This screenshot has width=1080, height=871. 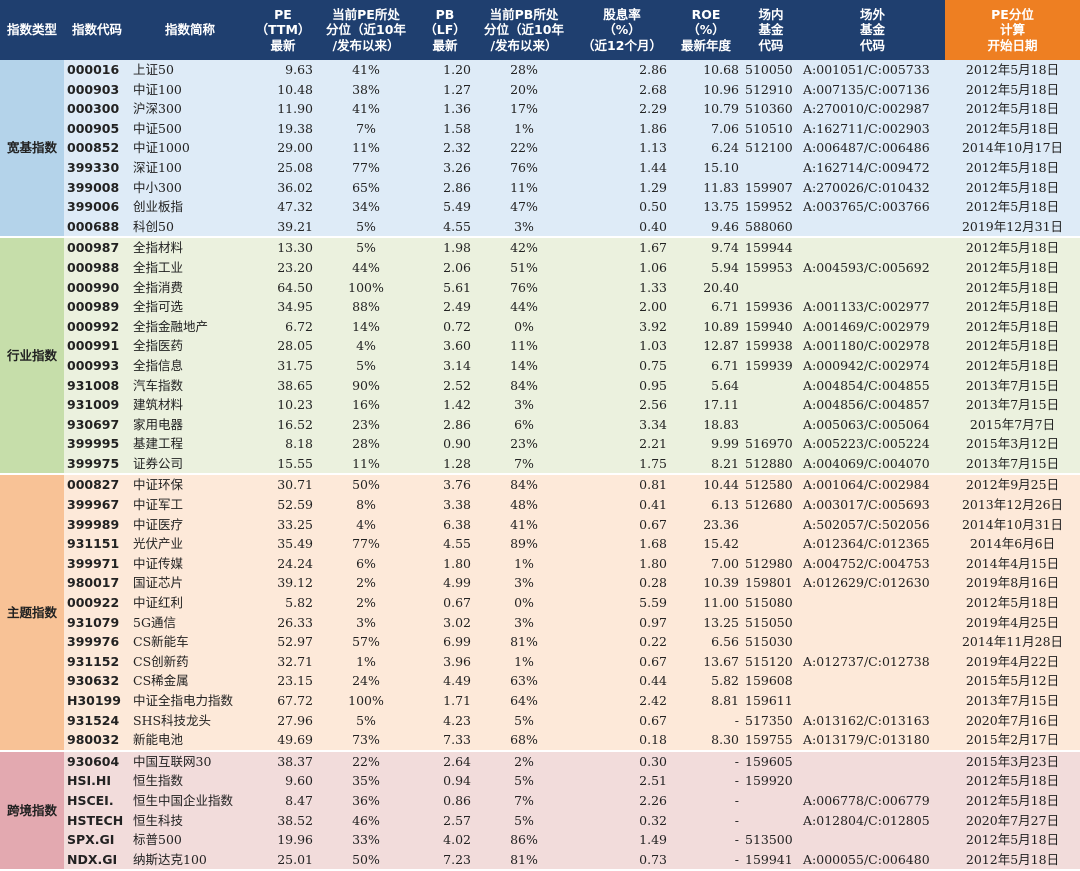 What do you see at coordinates (366, 385) in the screenshot?
I see `pe-percentile: 90%` at bounding box center [366, 385].